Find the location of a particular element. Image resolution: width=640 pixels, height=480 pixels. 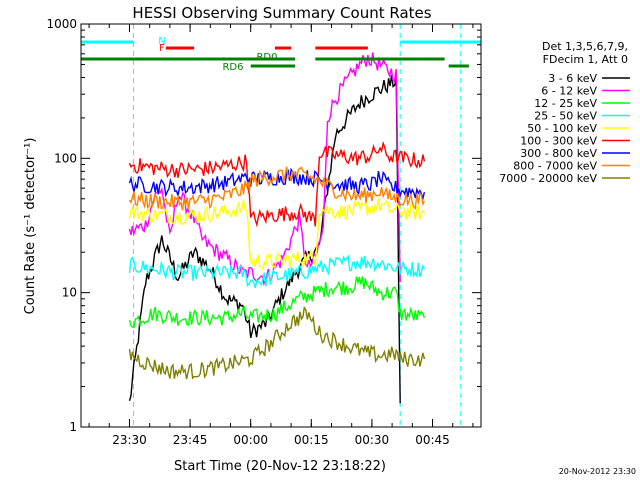

legend-header-line-2: FDecim 1, Att 0 is located at coordinates (585, 59).